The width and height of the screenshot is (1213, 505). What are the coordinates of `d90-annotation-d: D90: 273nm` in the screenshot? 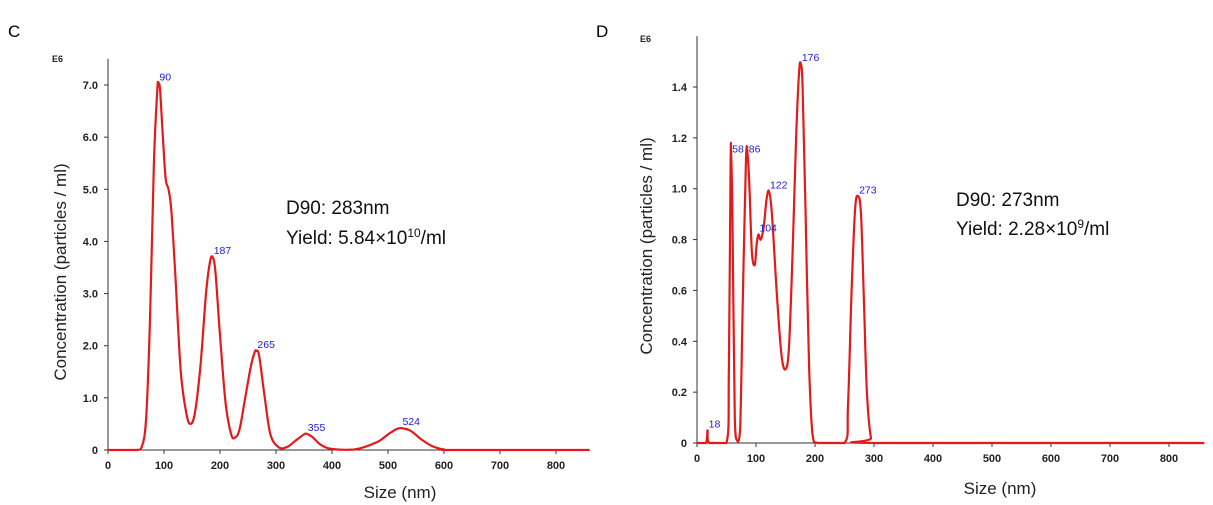 It's located at (1008, 200).